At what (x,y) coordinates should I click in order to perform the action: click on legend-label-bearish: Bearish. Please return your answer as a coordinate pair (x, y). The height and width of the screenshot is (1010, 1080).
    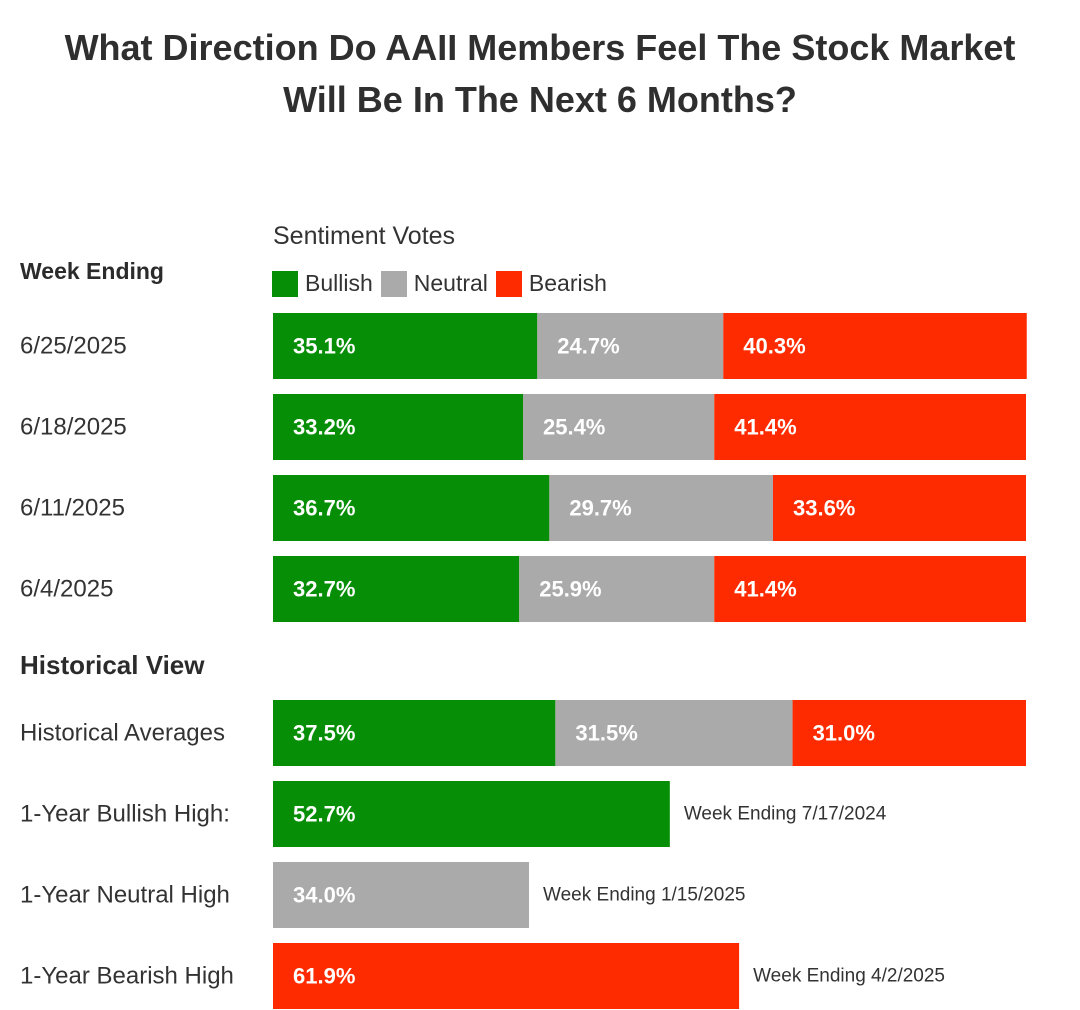
    Looking at the image, I should click on (567, 283).